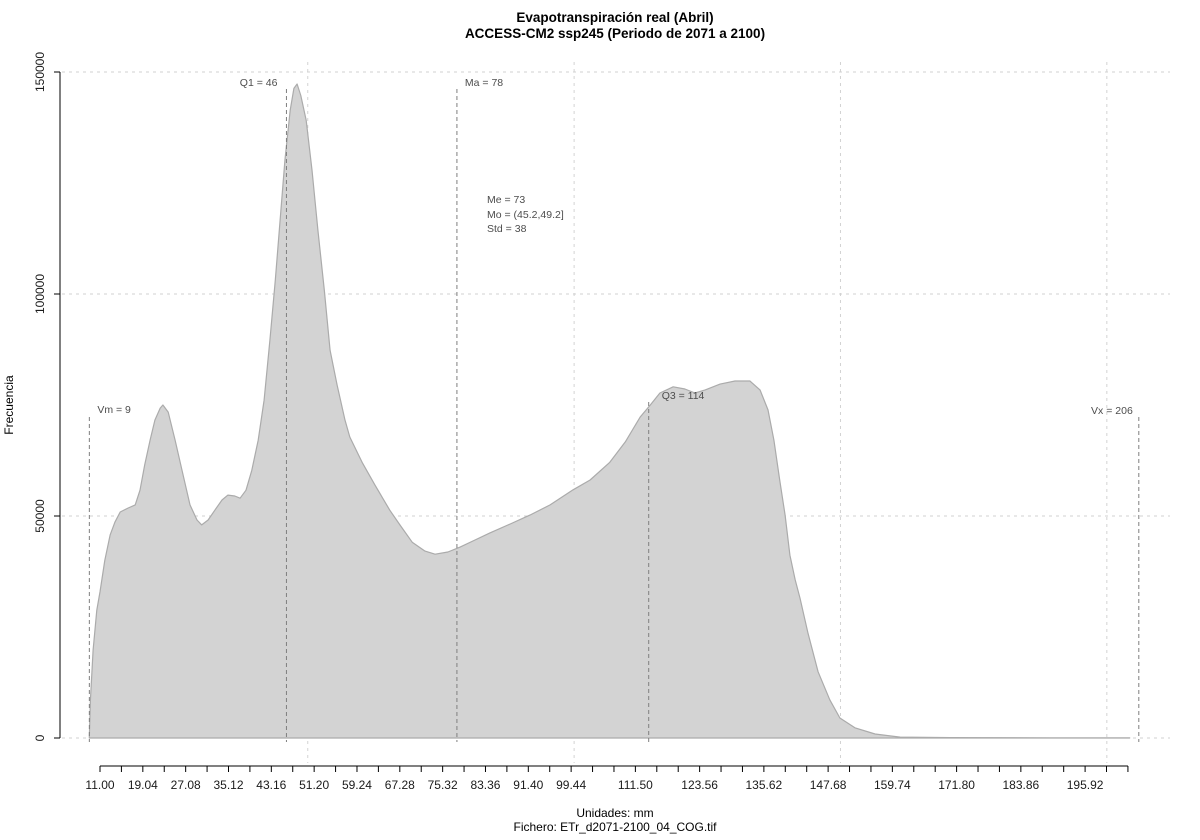 This screenshot has height=840, width=1200. I want to click on x-tick-label: 195.92, so click(1085, 785).